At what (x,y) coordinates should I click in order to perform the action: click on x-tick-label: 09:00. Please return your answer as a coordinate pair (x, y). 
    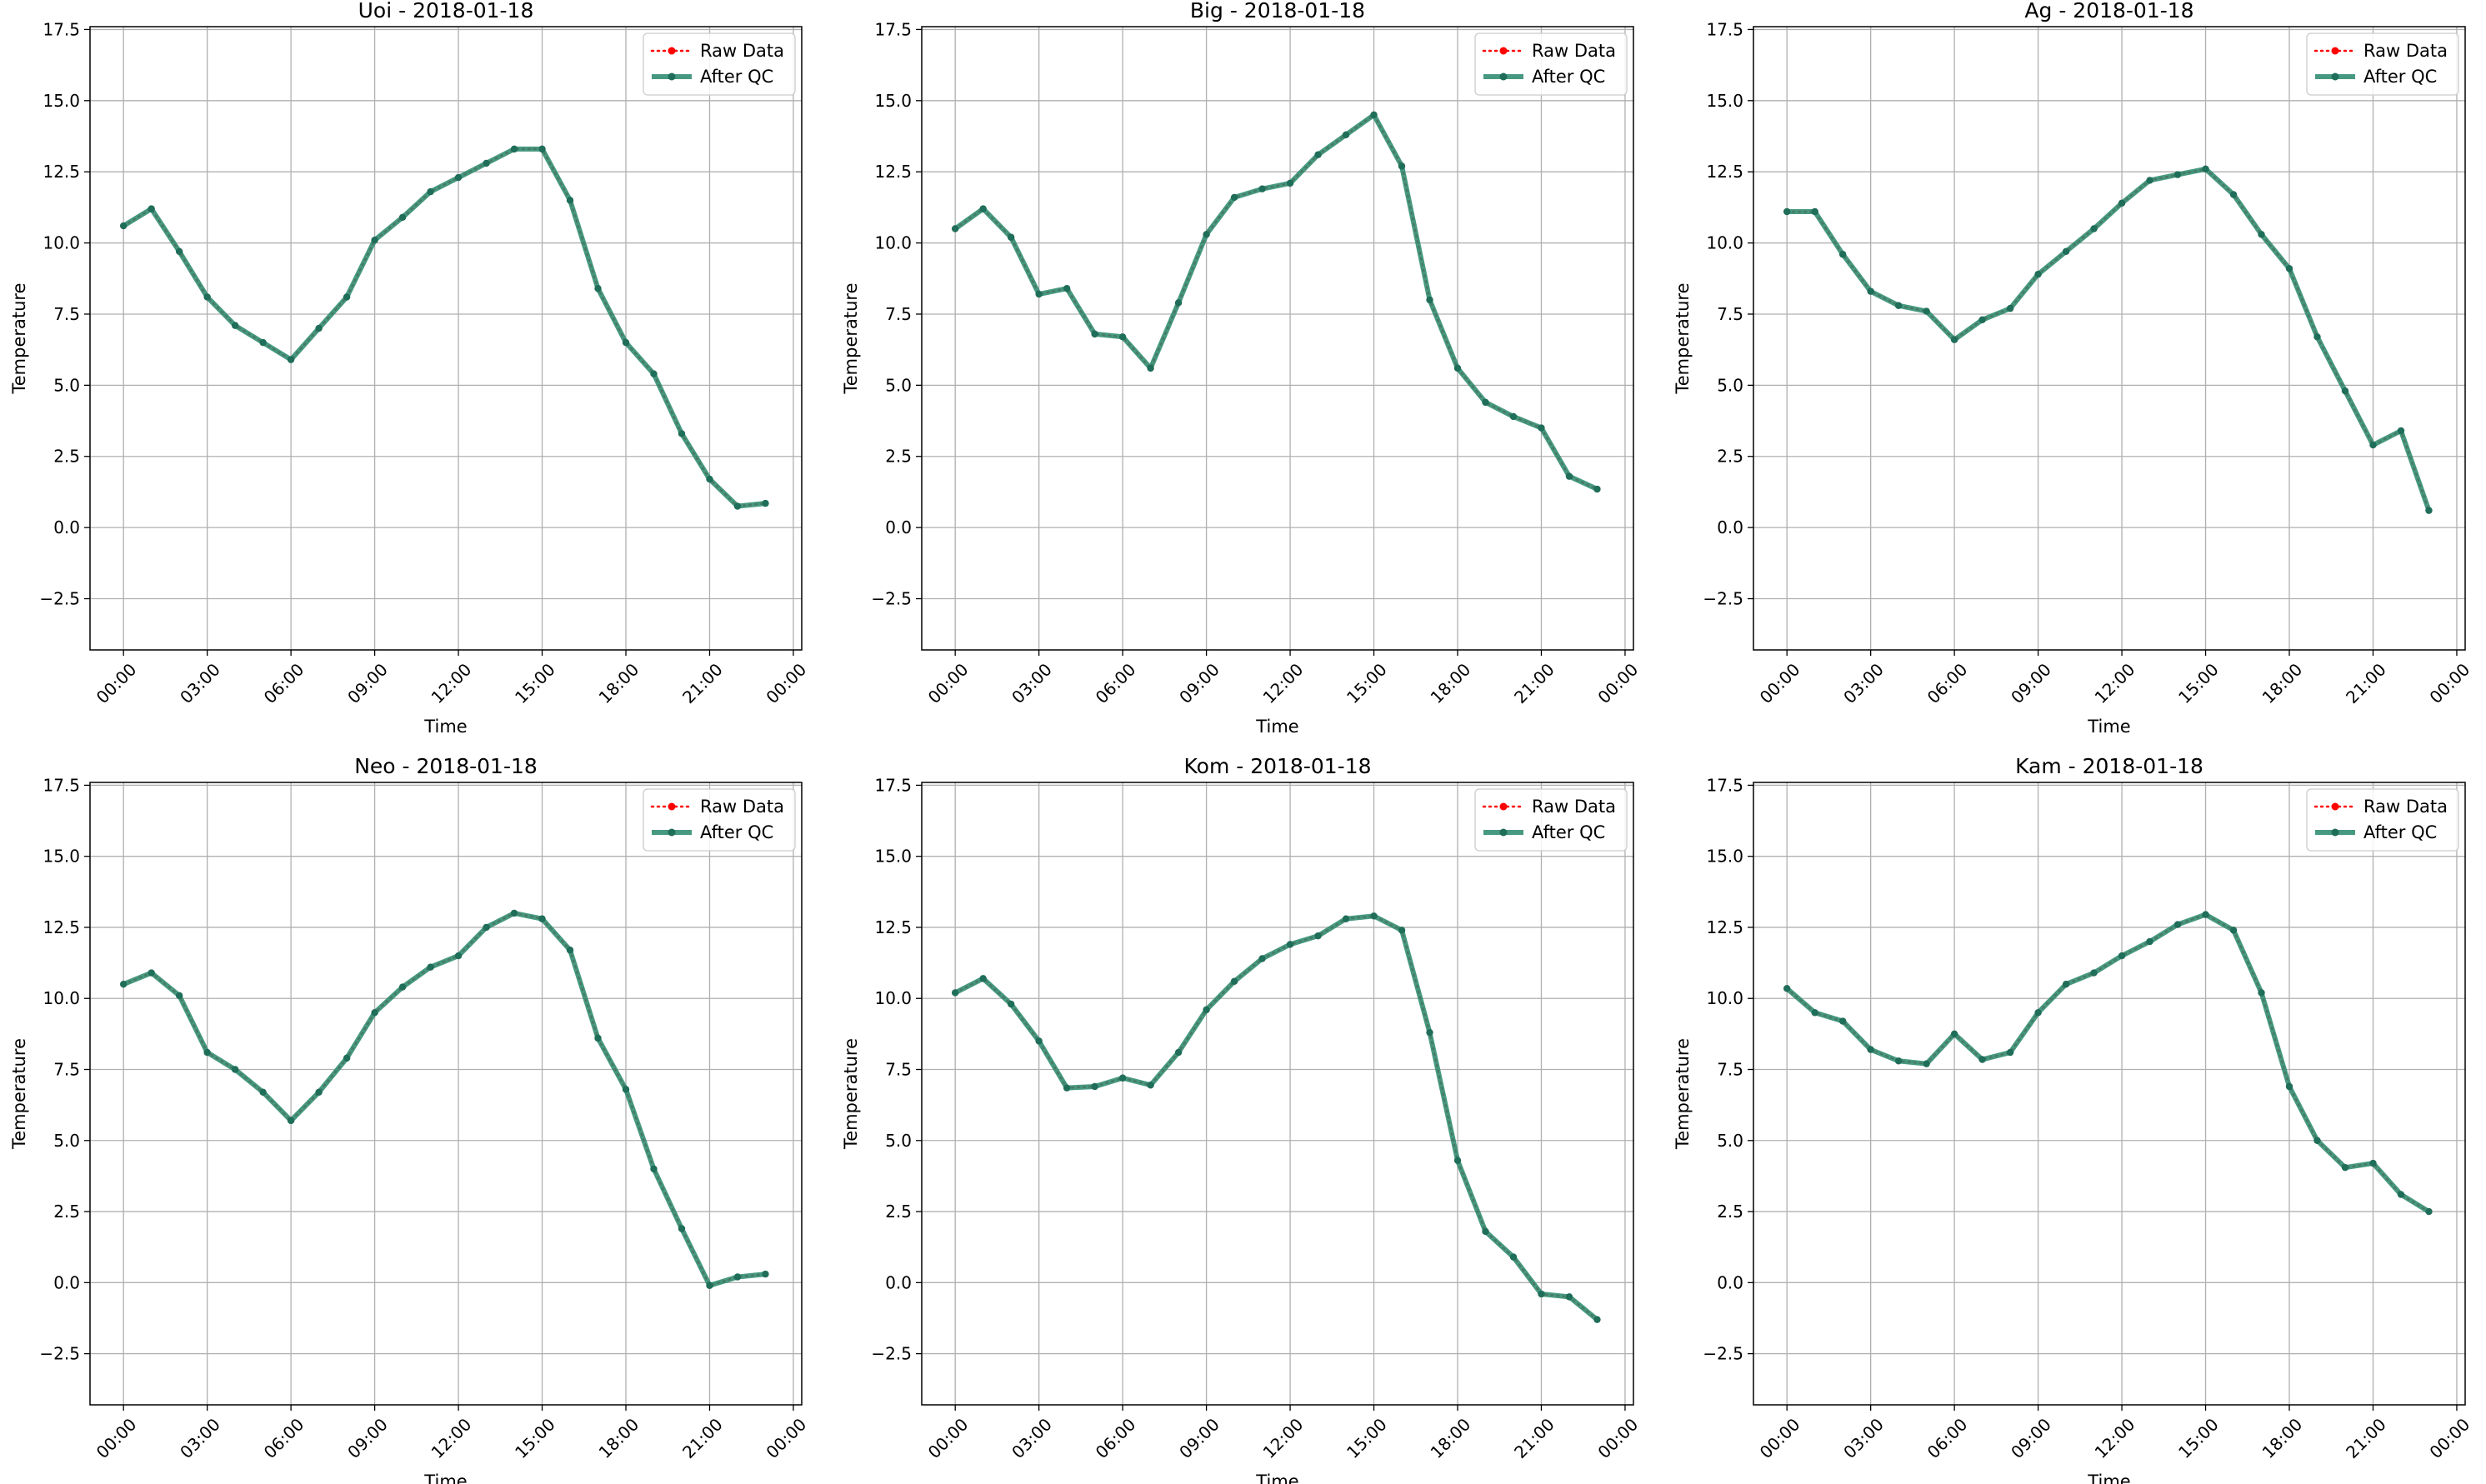
    Looking at the image, I should click on (367, 683).